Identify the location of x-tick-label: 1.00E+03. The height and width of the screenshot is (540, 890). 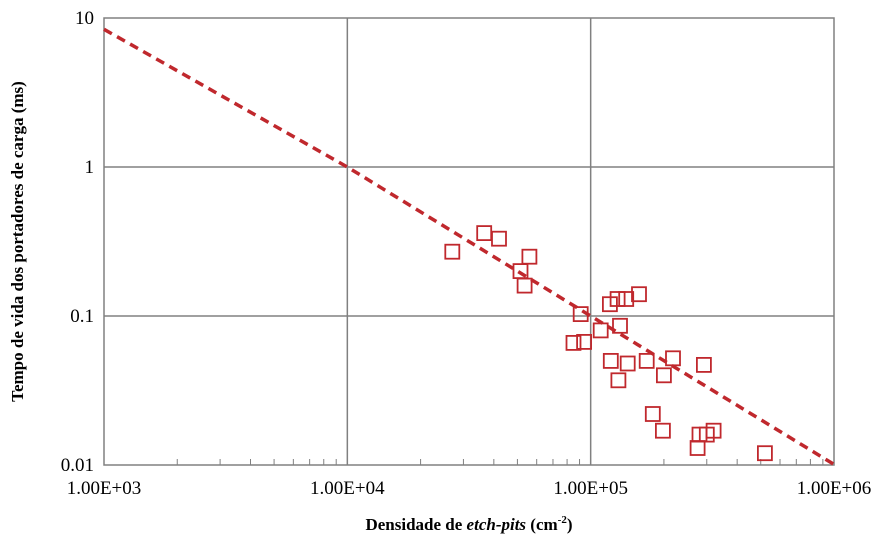
(104, 488).